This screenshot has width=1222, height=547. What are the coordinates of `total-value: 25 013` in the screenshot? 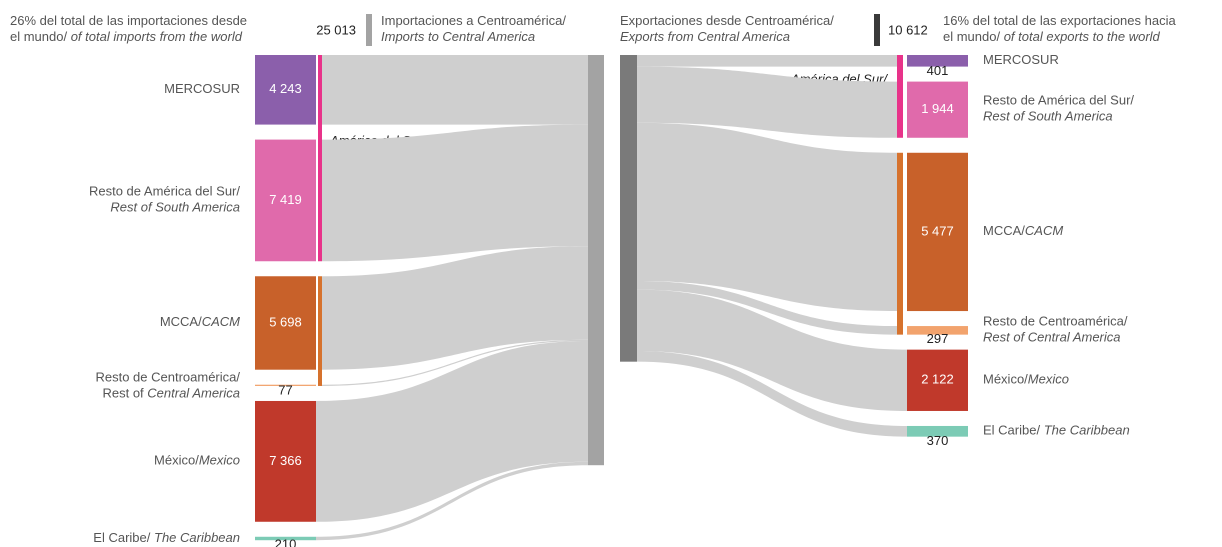 It's located at (336, 29).